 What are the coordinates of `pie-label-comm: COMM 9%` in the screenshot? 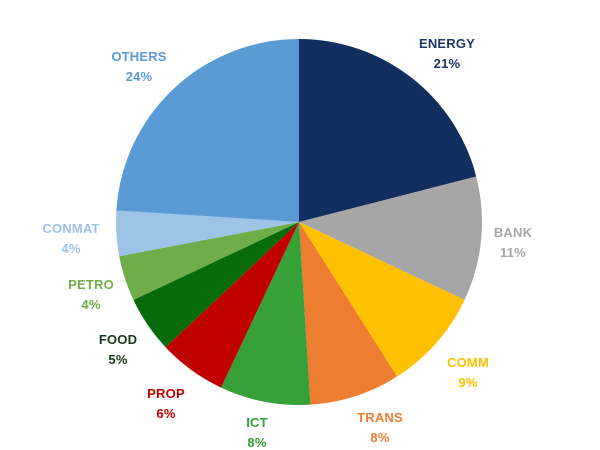 It's located at (468, 373).